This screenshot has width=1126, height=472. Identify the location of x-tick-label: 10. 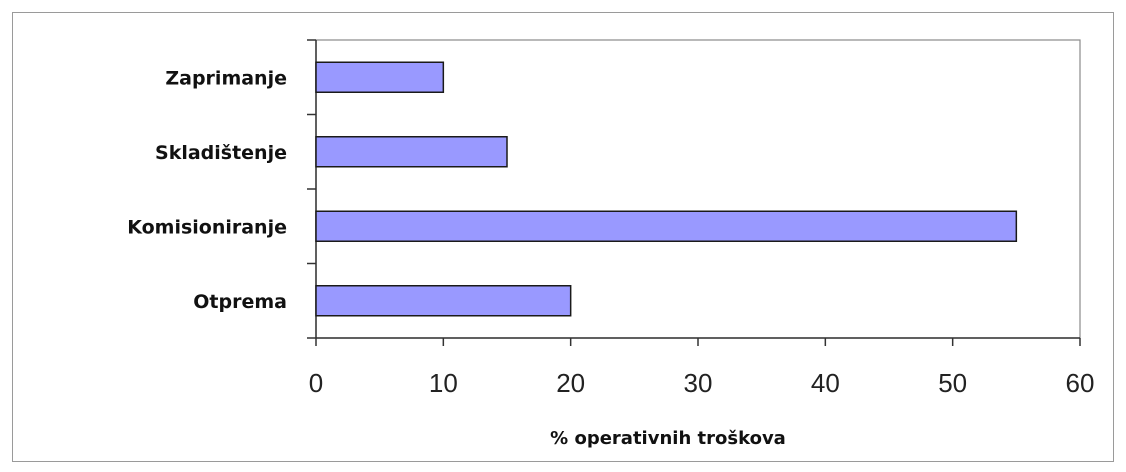
(443, 383).